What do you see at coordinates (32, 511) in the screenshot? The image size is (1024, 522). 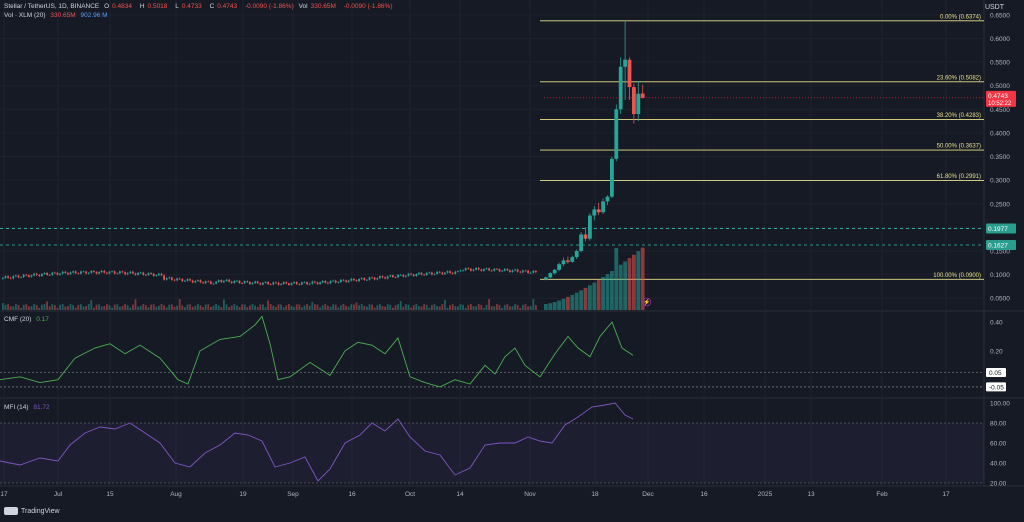 I see `tradingview-attribution: TradingView` at bounding box center [32, 511].